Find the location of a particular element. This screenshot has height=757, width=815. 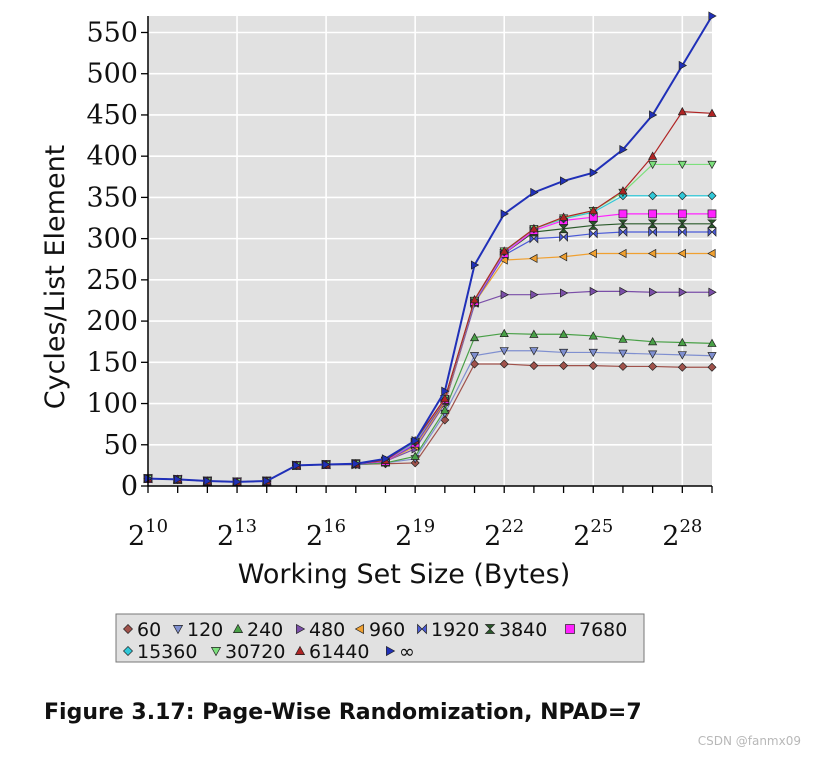

y-tick-label: 350 is located at coordinates (112, 197).